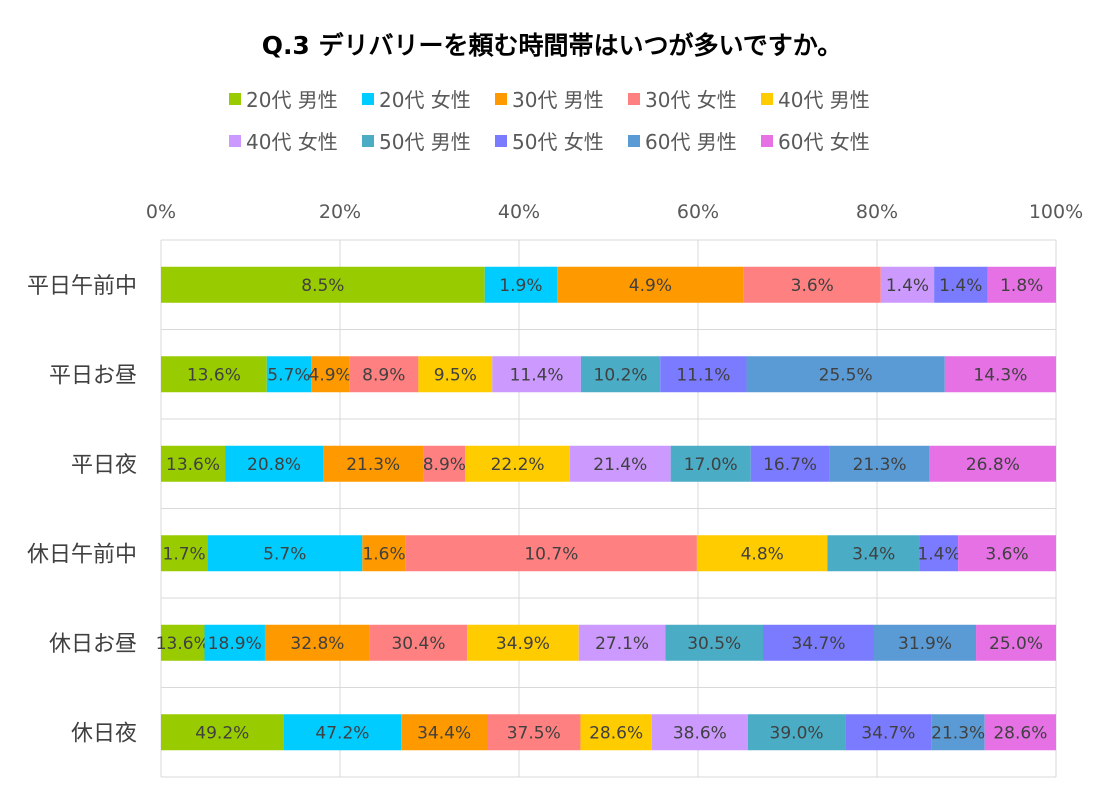 This screenshot has width=1104, height=797. What do you see at coordinates (518, 465) in the screenshot?
I see `data-label: 22.2%` at bounding box center [518, 465].